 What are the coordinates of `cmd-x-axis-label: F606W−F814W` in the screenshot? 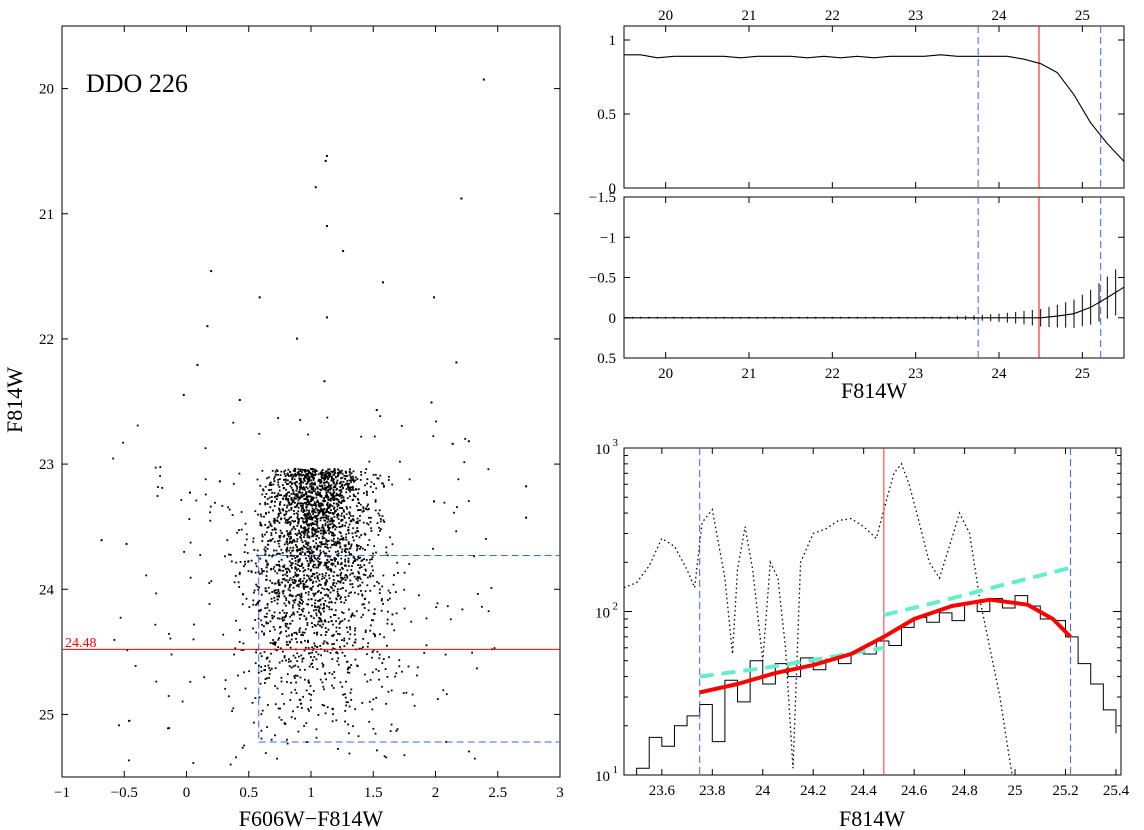 It's located at (311, 818).